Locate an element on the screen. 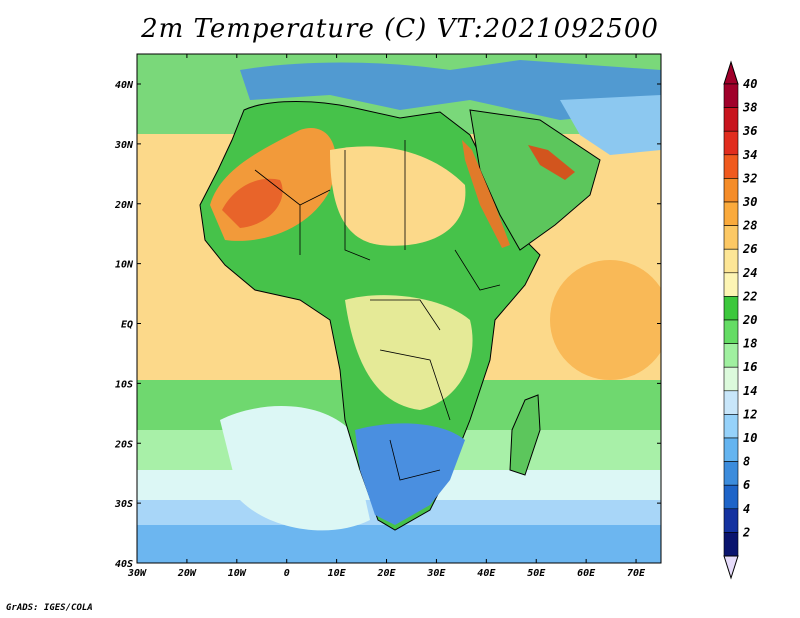  indian-ocean-warm is located at coordinates (605, 320).